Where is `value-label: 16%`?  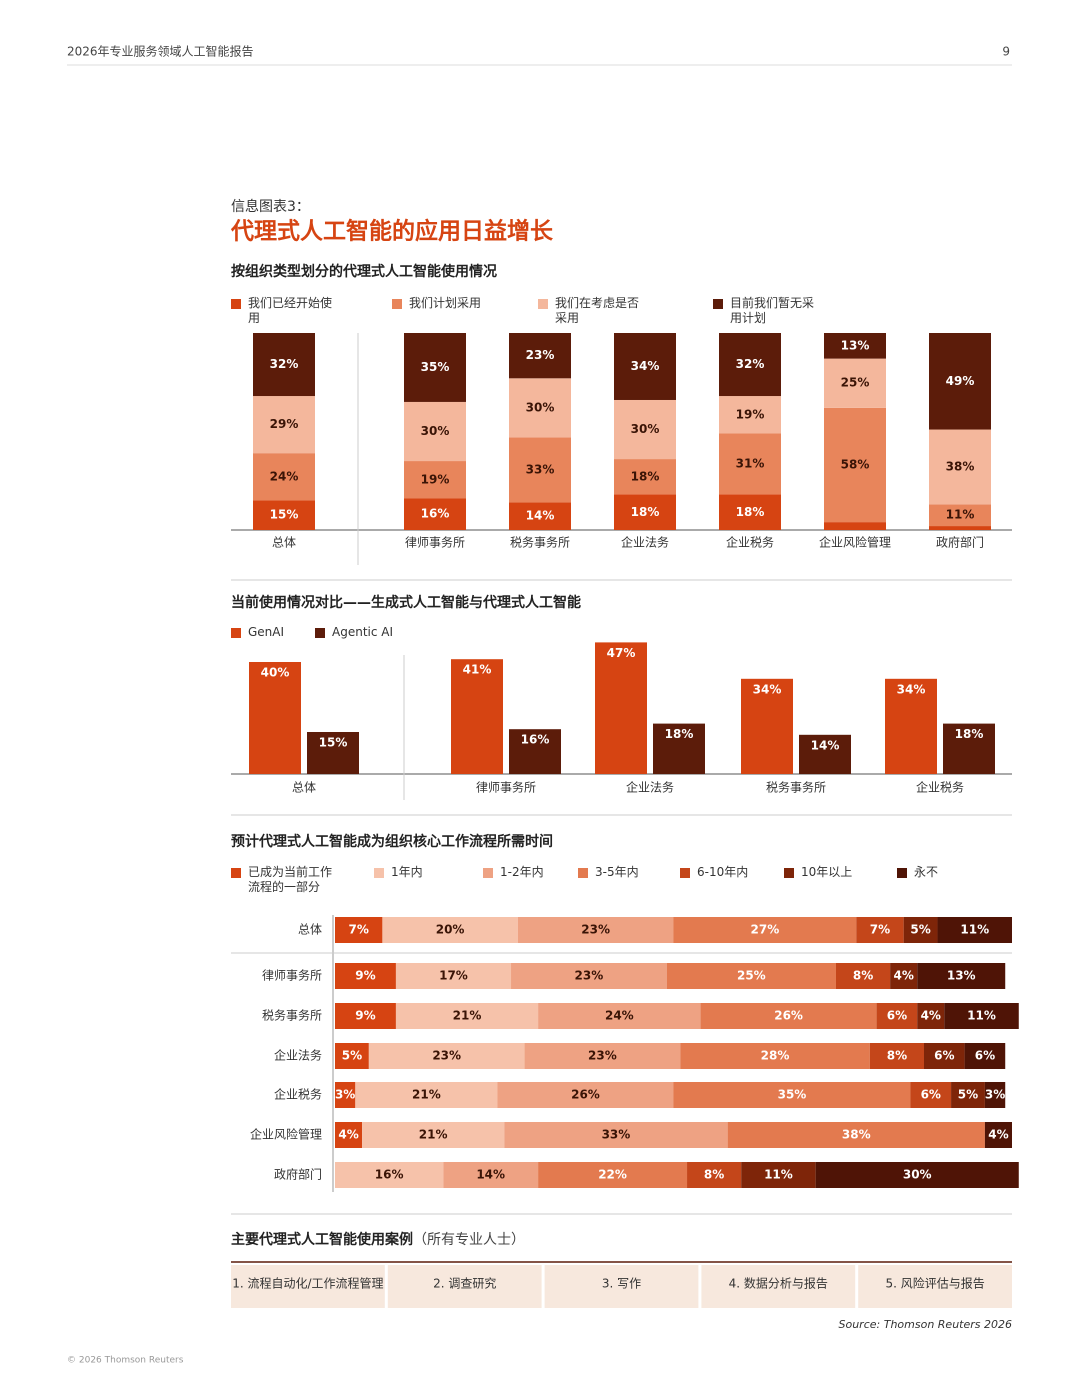
value-label: 16% is located at coordinates (435, 514).